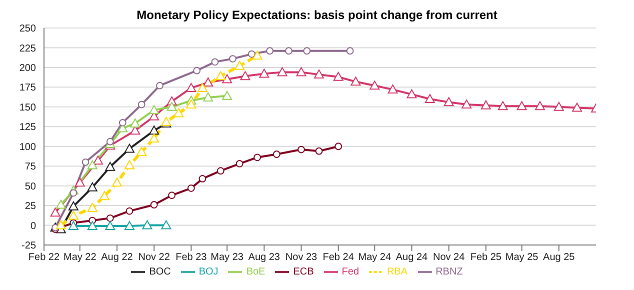  Describe the element at coordinates (27, 48) in the screenshot. I see `y-tick-label: 225` at that location.